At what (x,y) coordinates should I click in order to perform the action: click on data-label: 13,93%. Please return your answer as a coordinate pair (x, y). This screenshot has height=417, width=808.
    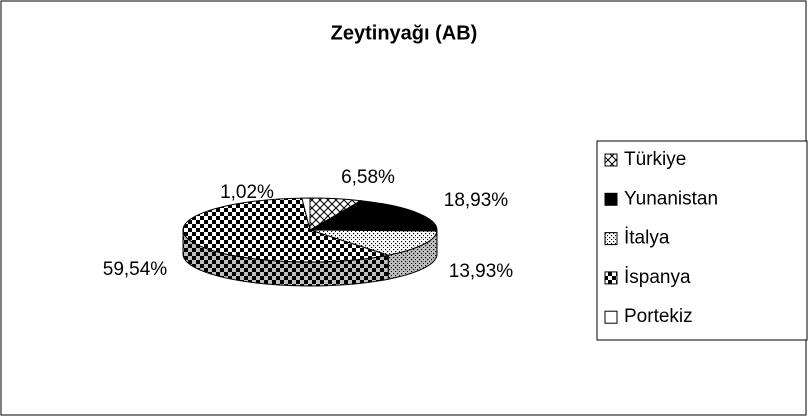
    Looking at the image, I should click on (481, 271).